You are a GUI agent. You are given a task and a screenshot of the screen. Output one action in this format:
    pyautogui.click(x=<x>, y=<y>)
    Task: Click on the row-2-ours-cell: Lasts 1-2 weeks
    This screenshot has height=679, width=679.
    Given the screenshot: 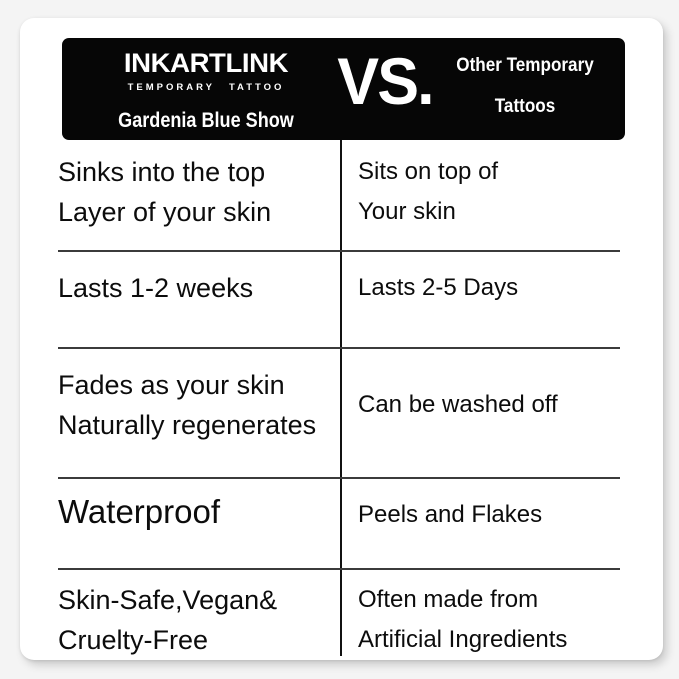 What is the action you would take?
    pyautogui.click(x=198, y=288)
    